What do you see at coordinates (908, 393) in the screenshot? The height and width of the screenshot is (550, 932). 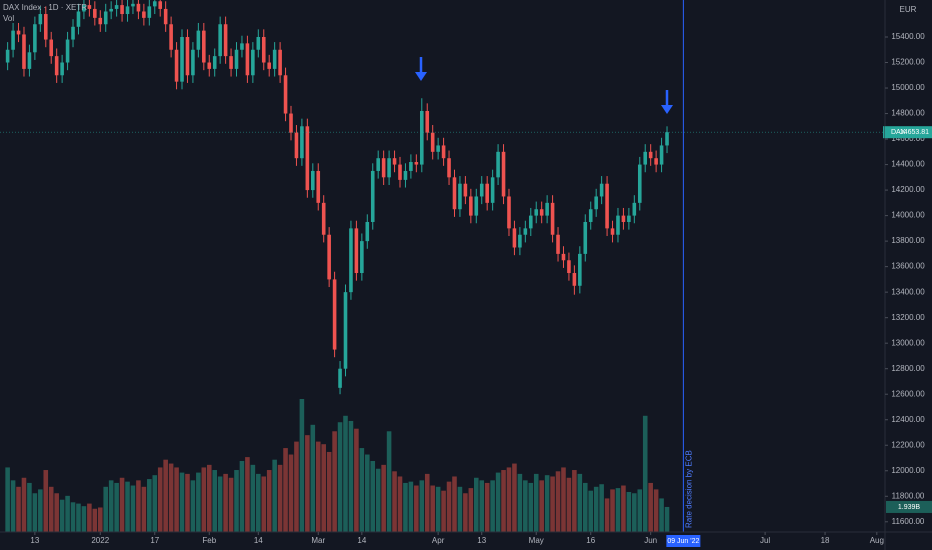 I see `y-tick-label: 12600.00` at bounding box center [908, 393].